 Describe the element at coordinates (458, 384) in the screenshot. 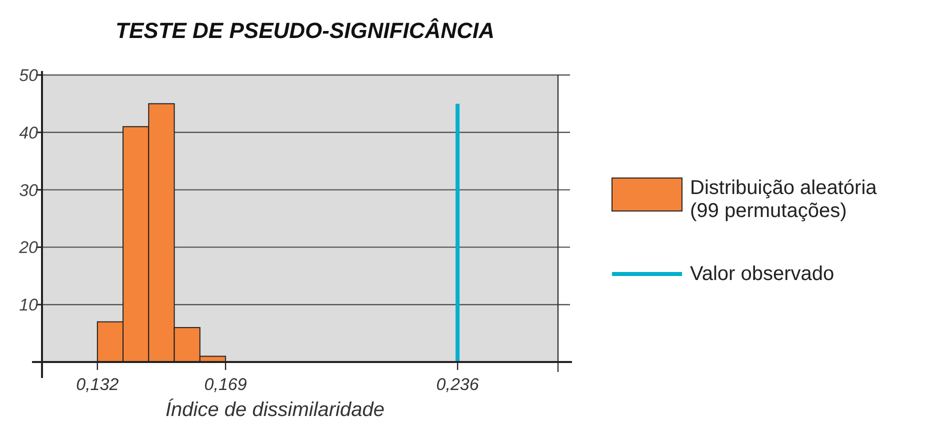

I see `x-tick-label: 0,236` at that location.